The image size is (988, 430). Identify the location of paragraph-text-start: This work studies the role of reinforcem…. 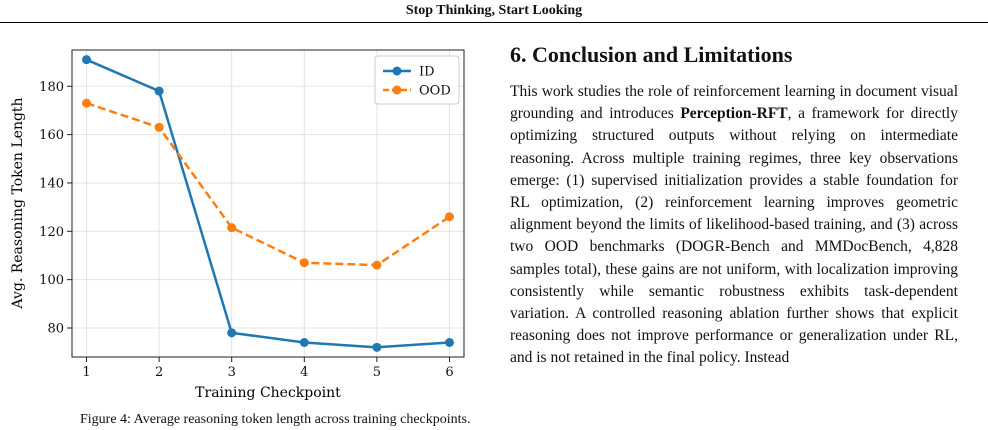
(734, 103).